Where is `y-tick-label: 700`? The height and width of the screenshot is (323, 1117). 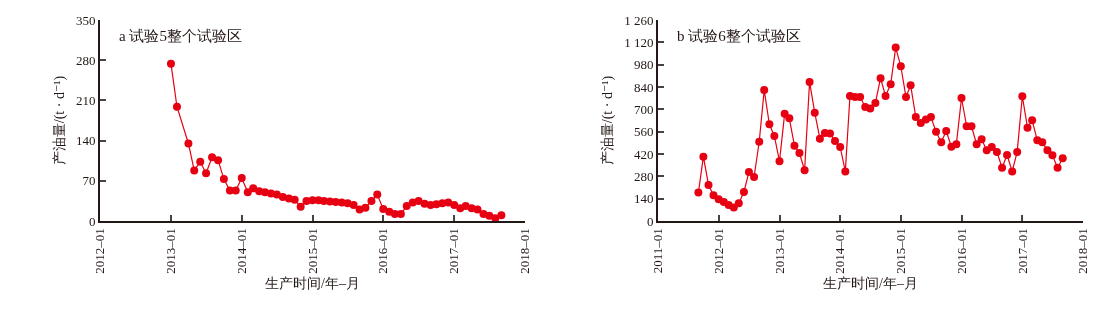 y-tick-label: 700 is located at coordinates (643, 109).